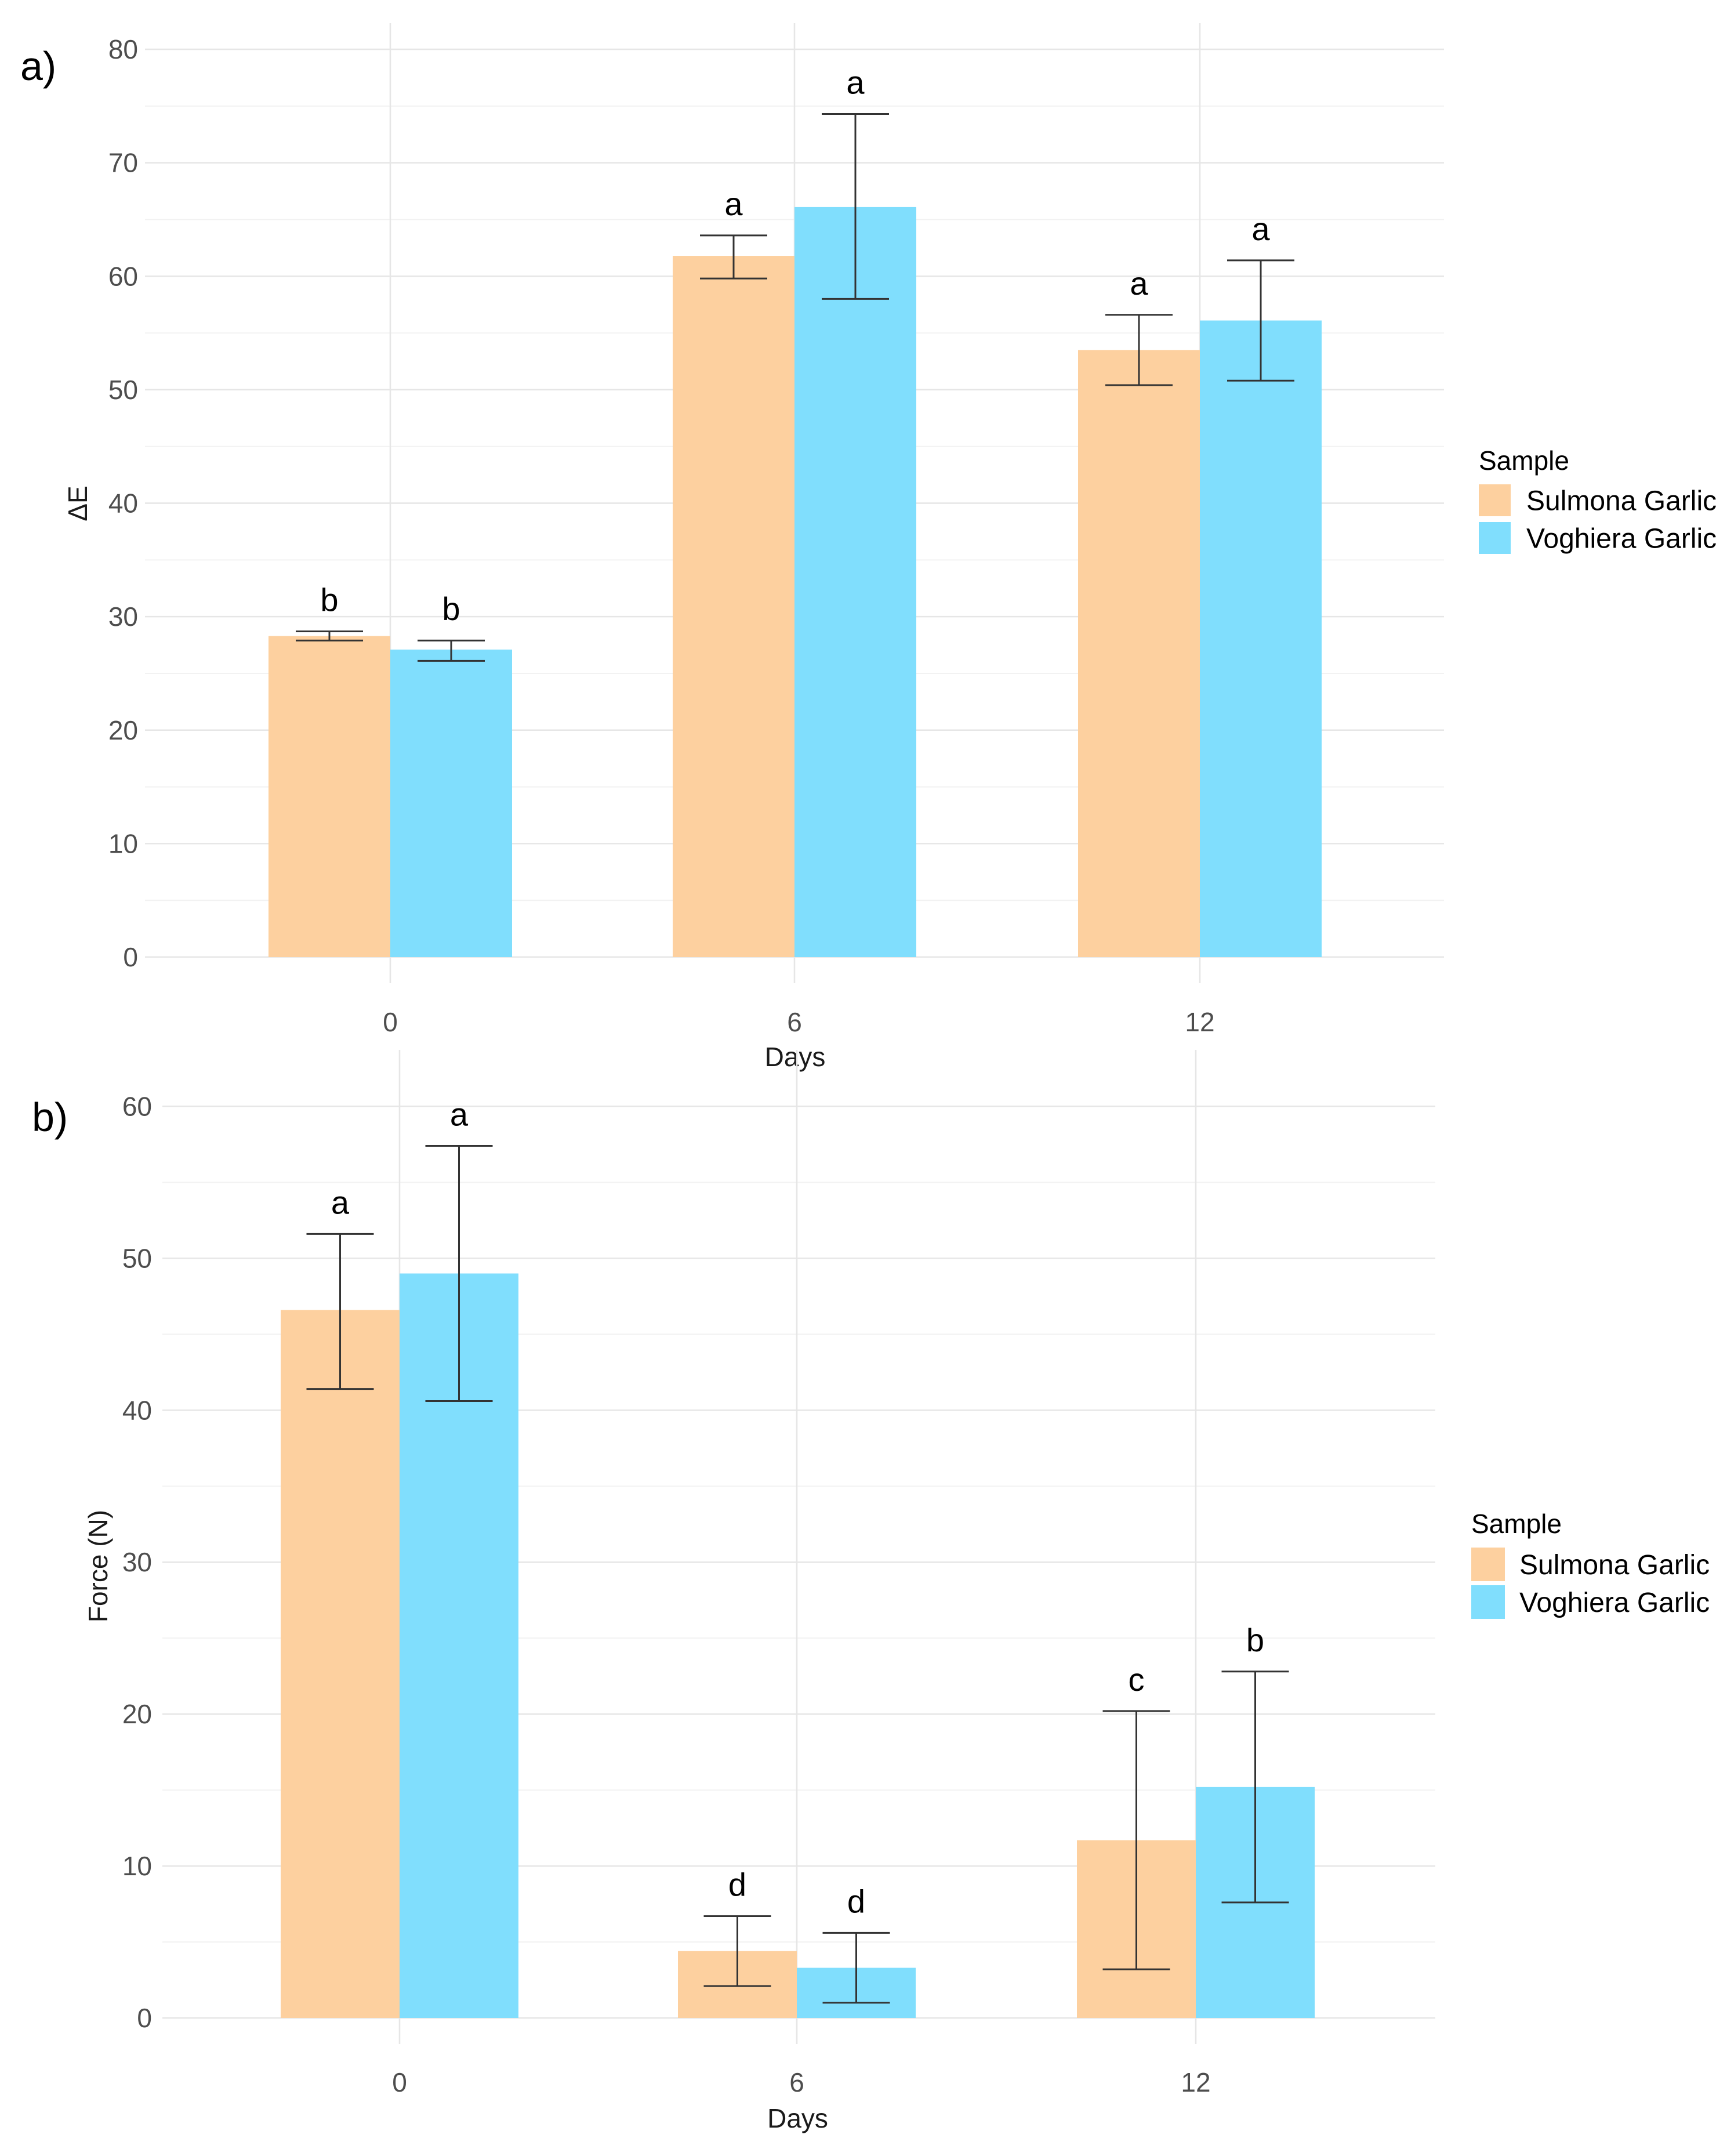 Image resolution: width=1727 pixels, height=2156 pixels. I want to click on y-tick-label: 80, so click(123, 49).